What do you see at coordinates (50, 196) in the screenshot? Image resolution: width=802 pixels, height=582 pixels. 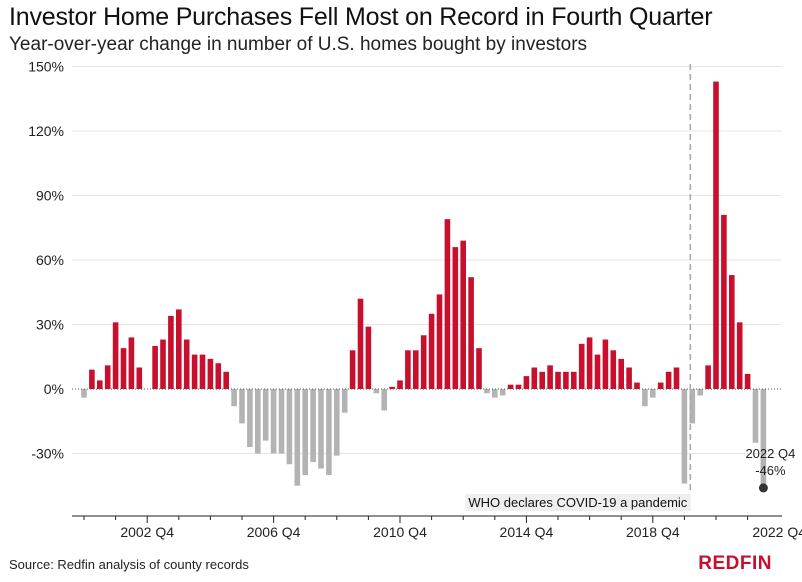 I see `y-tick-label: 90%` at bounding box center [50, 196].